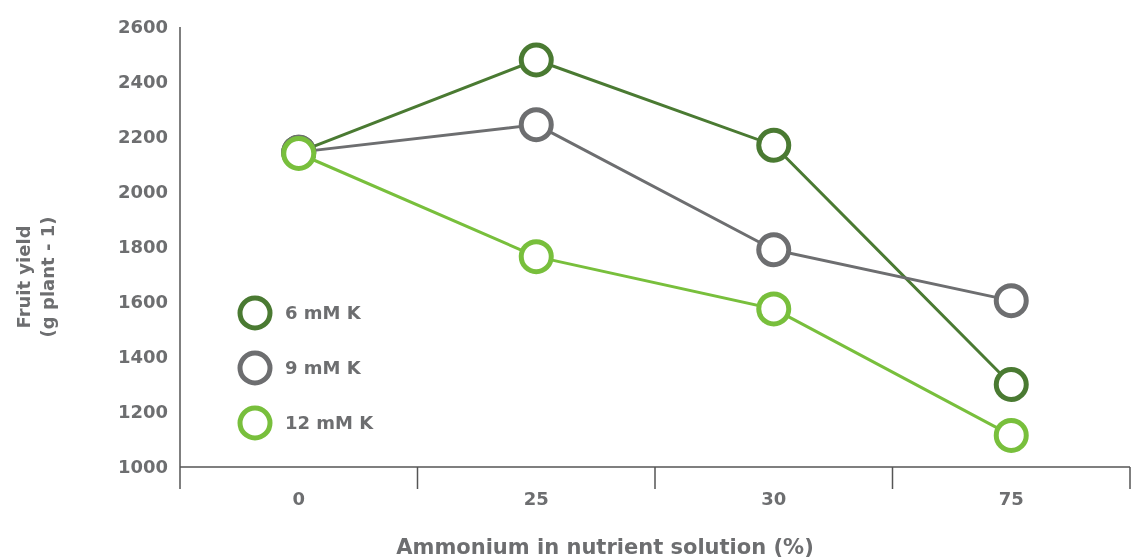 This screenshot has height=560, width=1139. I want to click on x-tick-label: 25, so click(536, 498).